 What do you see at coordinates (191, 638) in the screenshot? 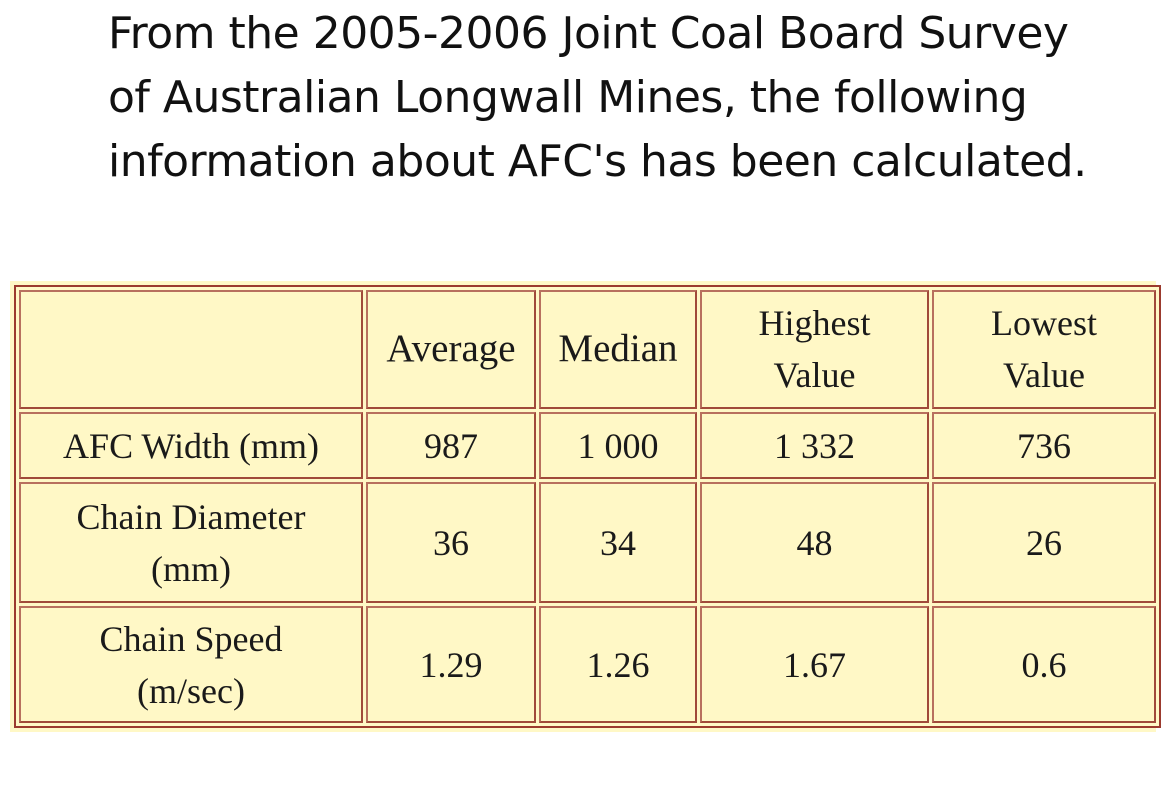
I see `row-label-line1: Chain Speed` at bounding box center [191, 638].